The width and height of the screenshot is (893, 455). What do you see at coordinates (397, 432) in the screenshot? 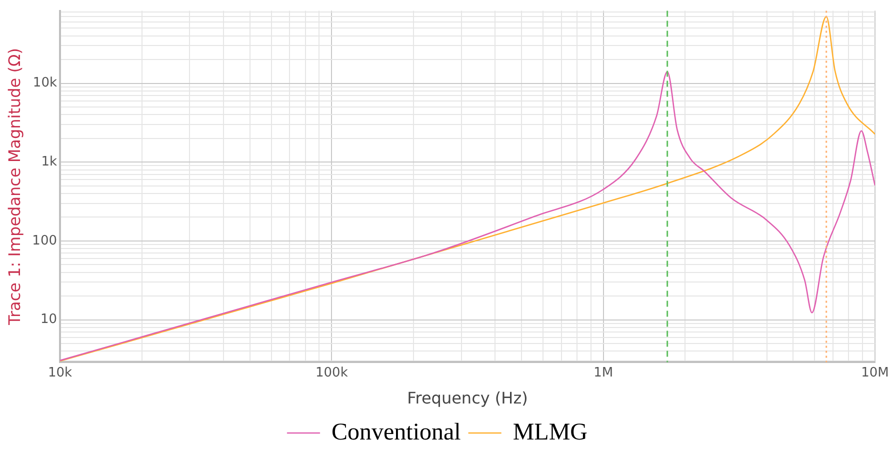
I see `legend-label: Conventional` at bounding box center [397, 432].